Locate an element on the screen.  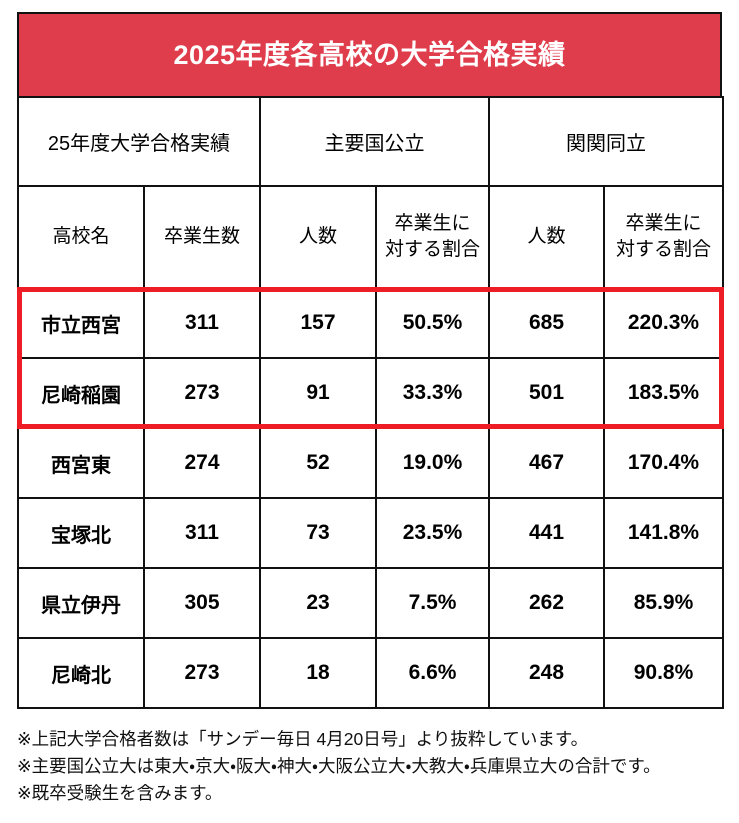
cell-school-name: 尼崎稲園 is located at coordinates (81, 393).